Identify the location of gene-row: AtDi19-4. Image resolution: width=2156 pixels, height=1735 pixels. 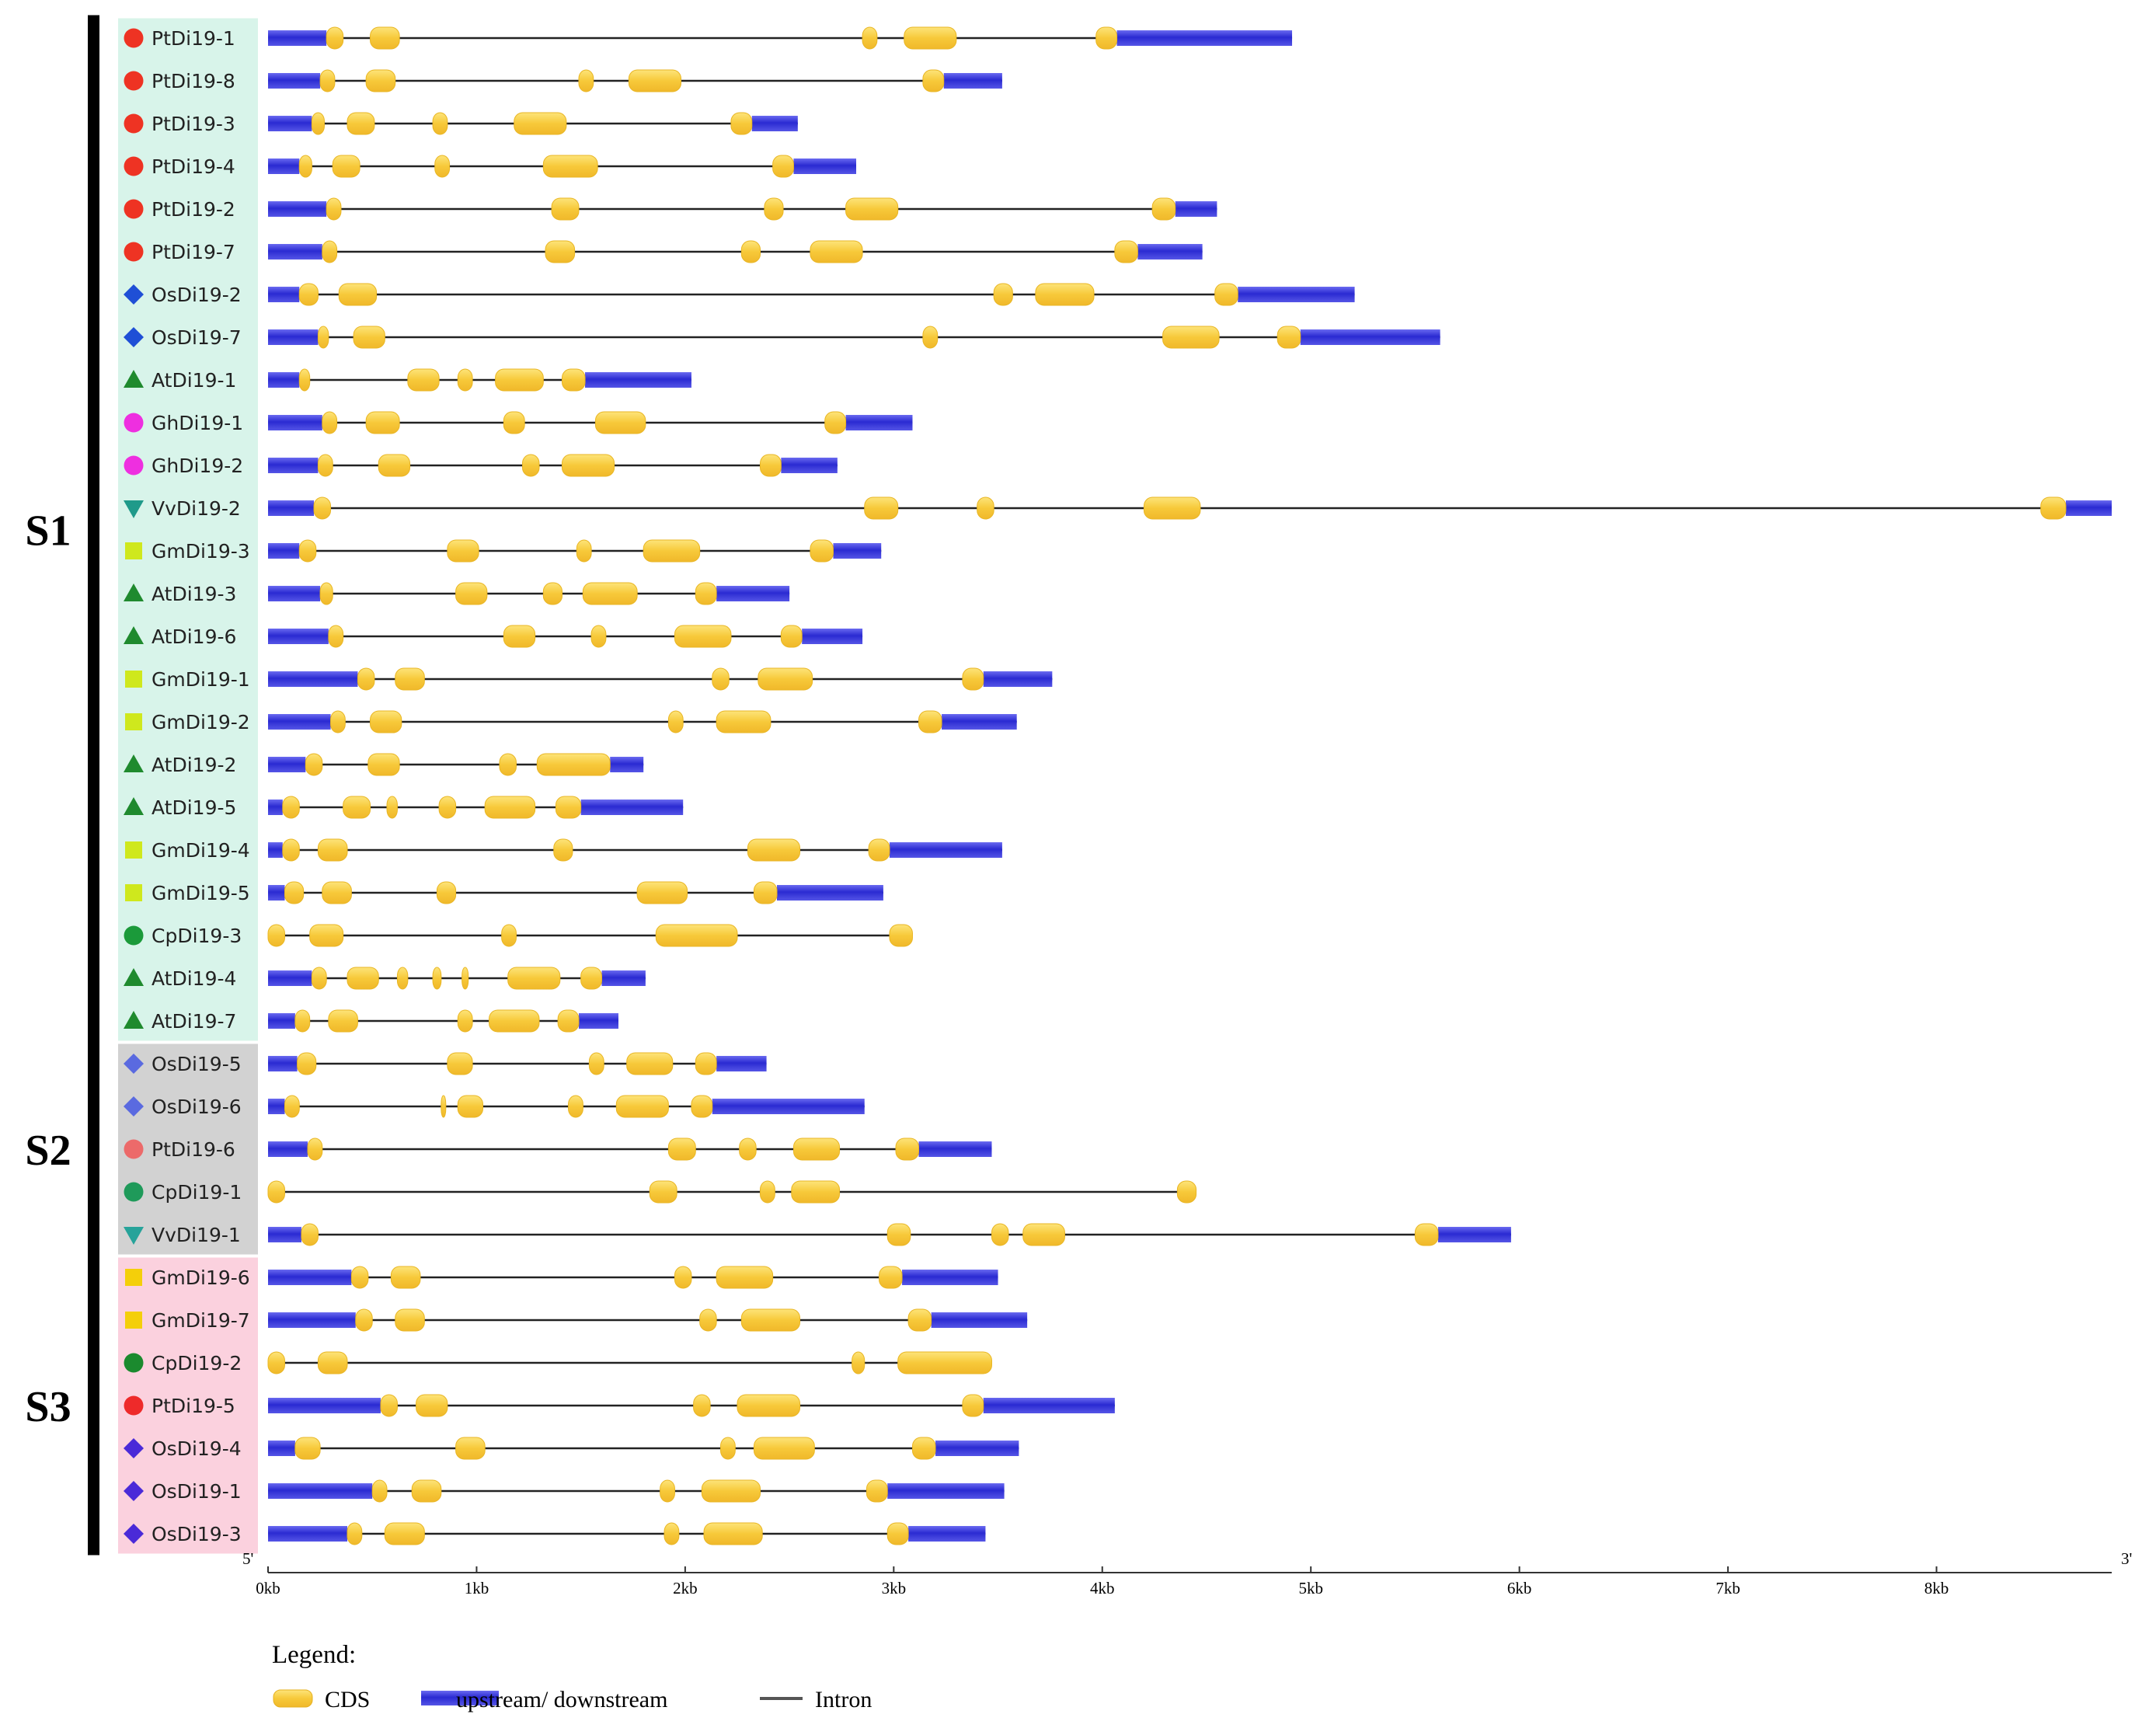
(385, 978).